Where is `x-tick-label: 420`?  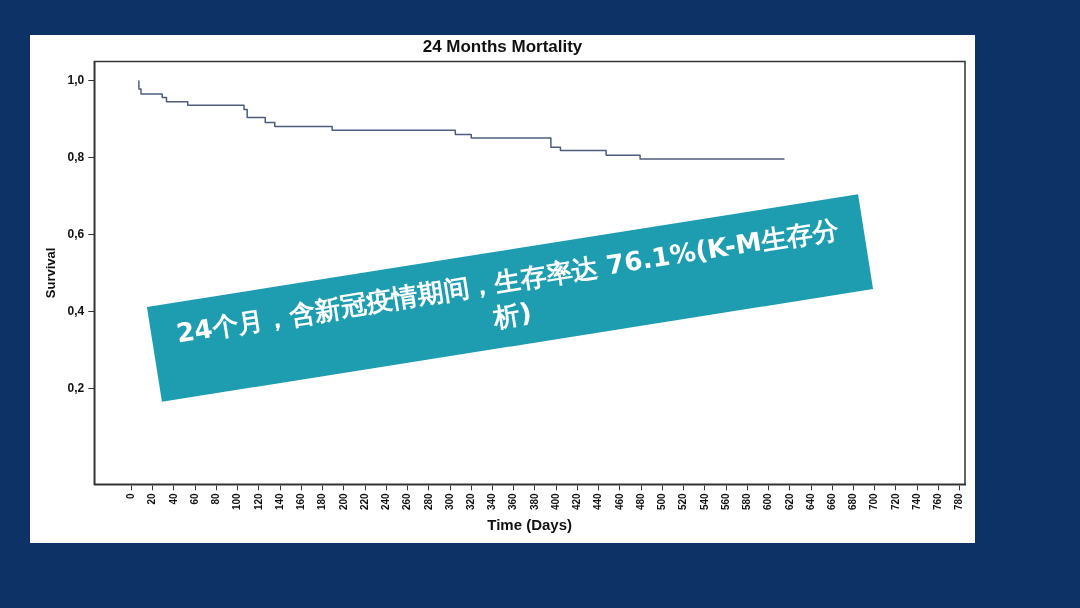 x-tick-label: 420 is located at coordinates (577, 501).